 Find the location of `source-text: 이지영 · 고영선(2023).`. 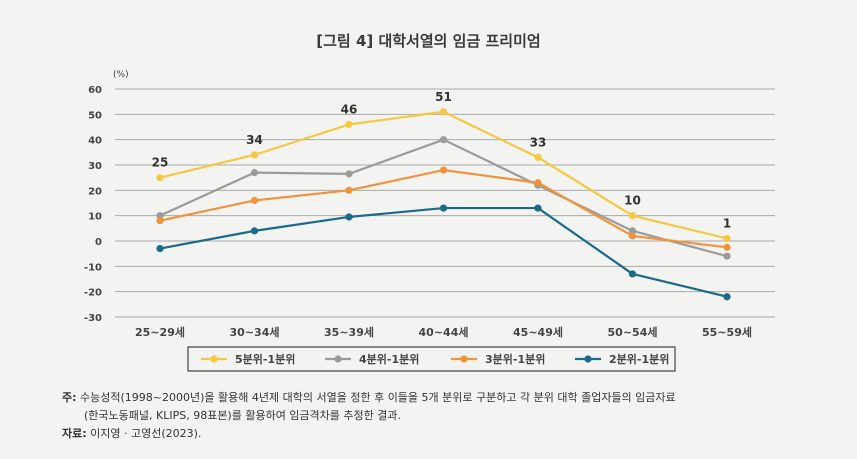

source-text: 이지영 · 고영선(2023). is located at coordinates (144, 433).